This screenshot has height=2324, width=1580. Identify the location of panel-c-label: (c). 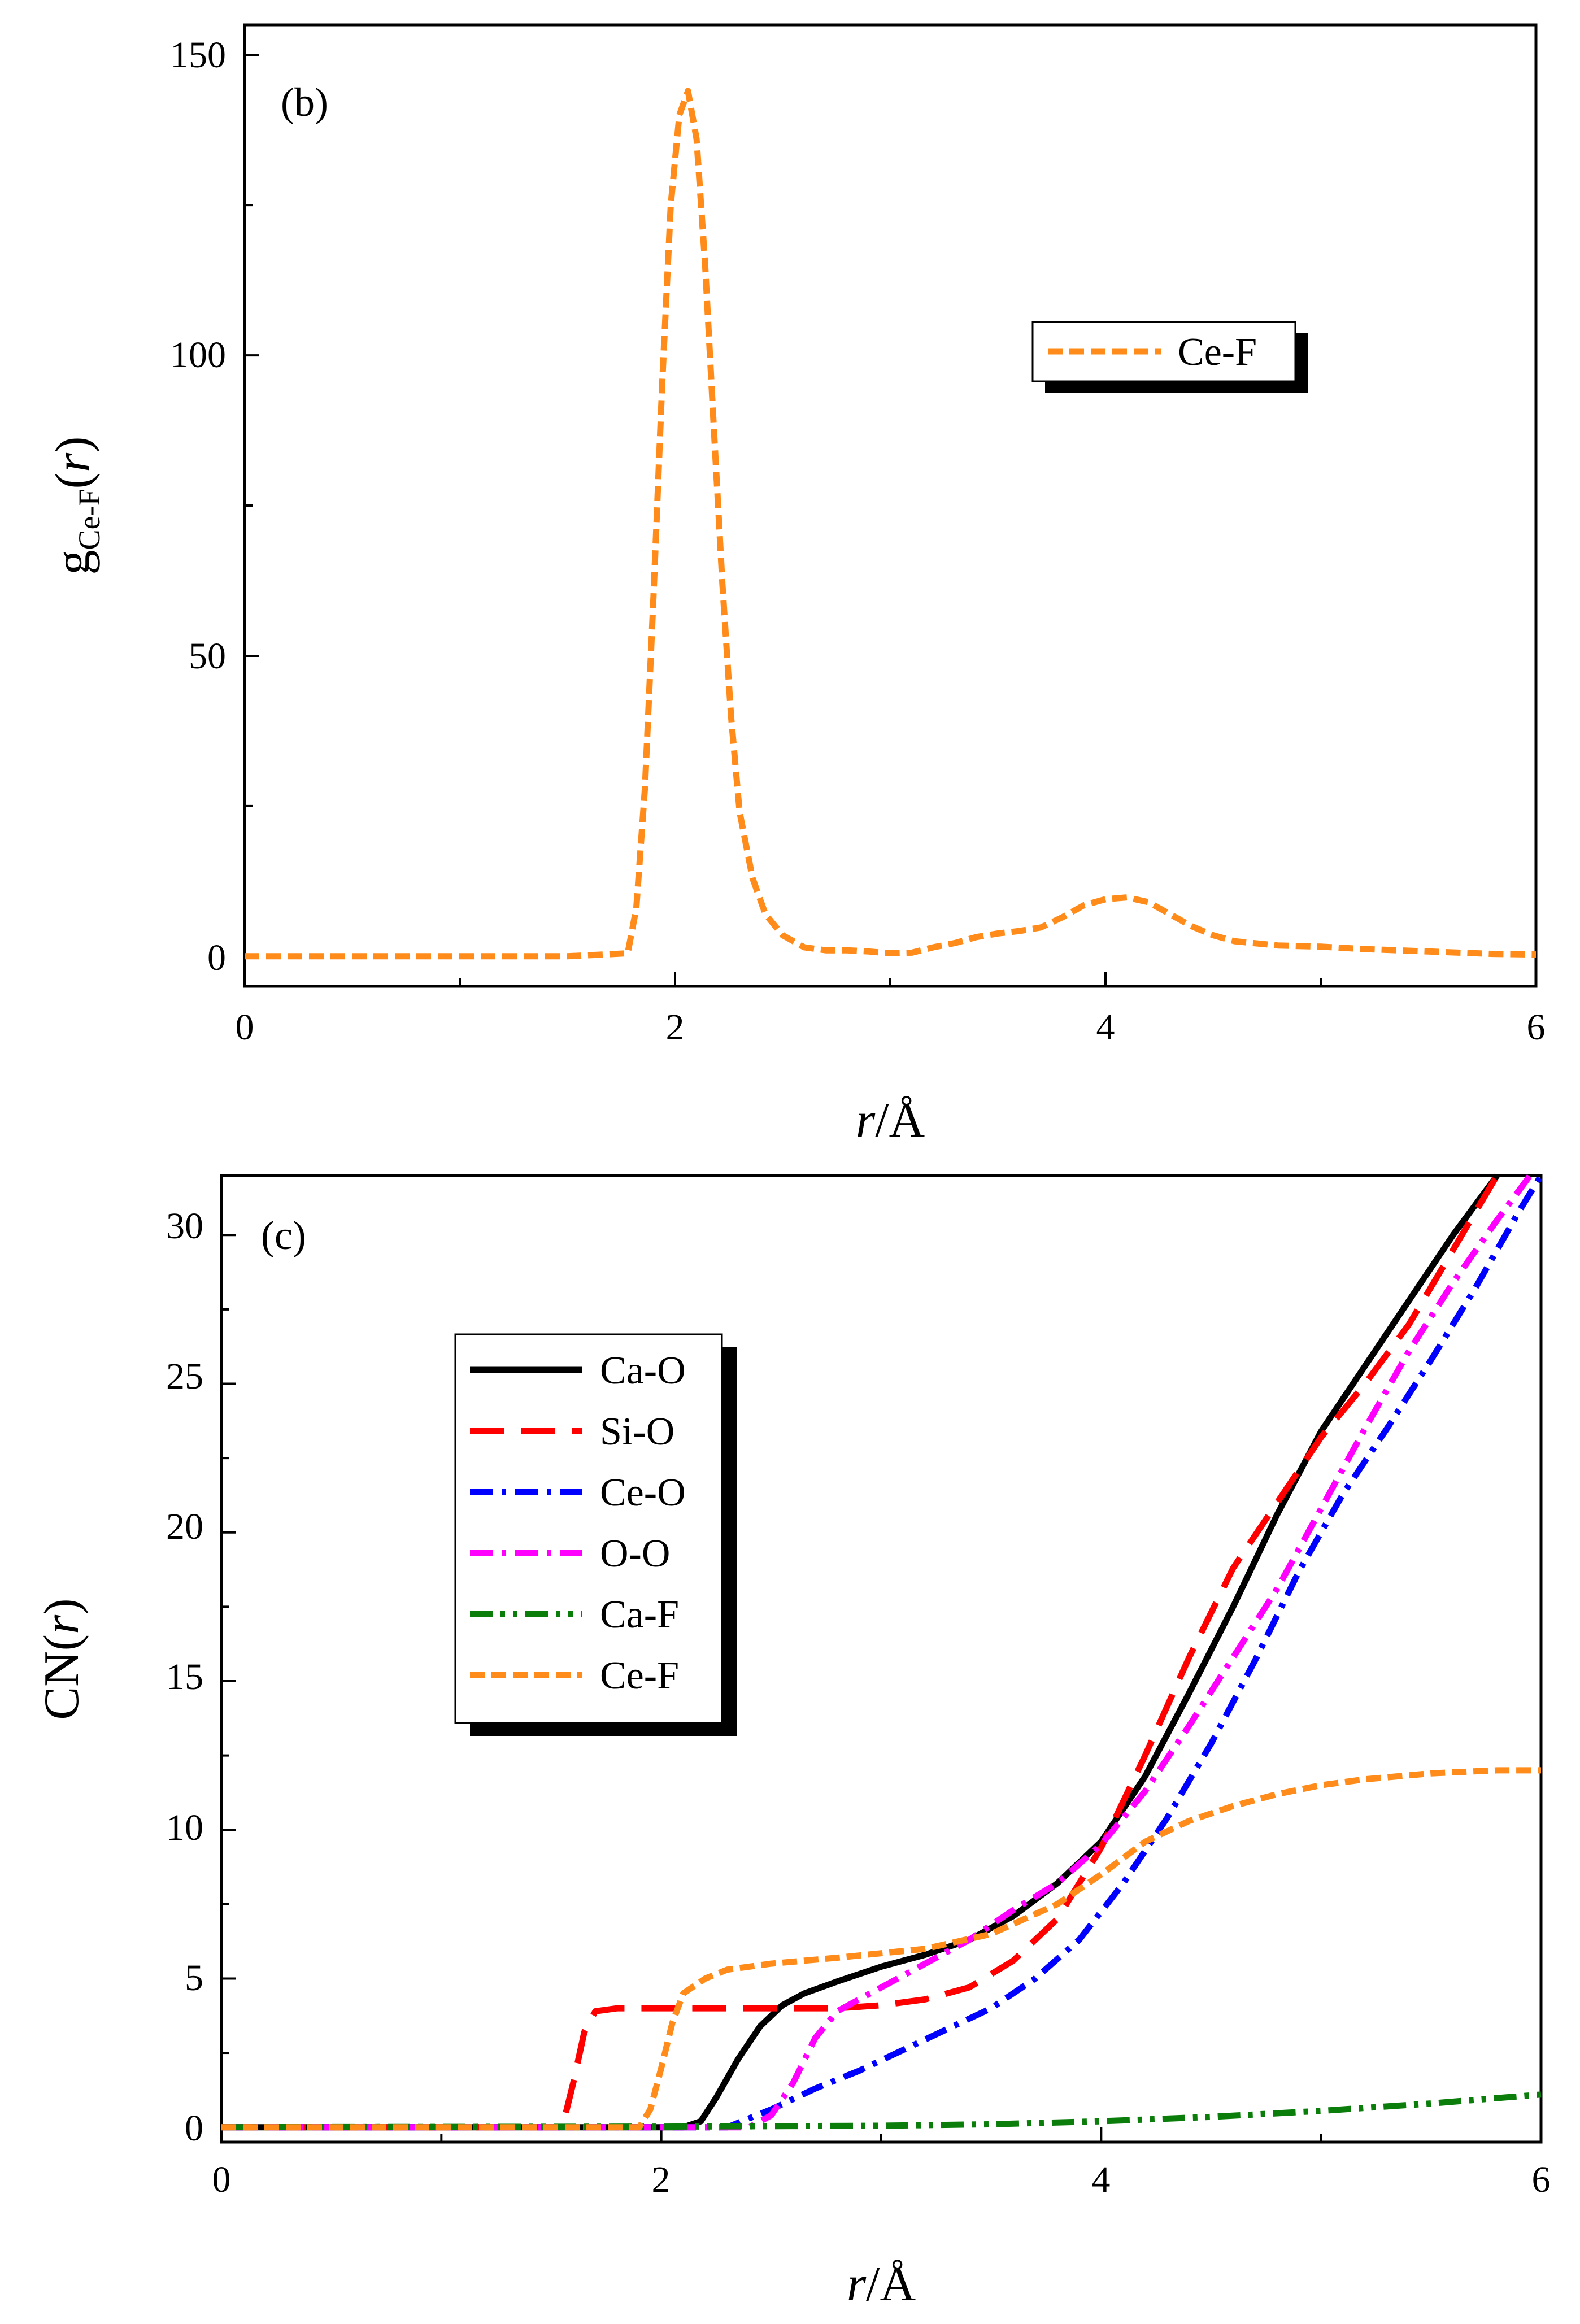
(284, 1235).